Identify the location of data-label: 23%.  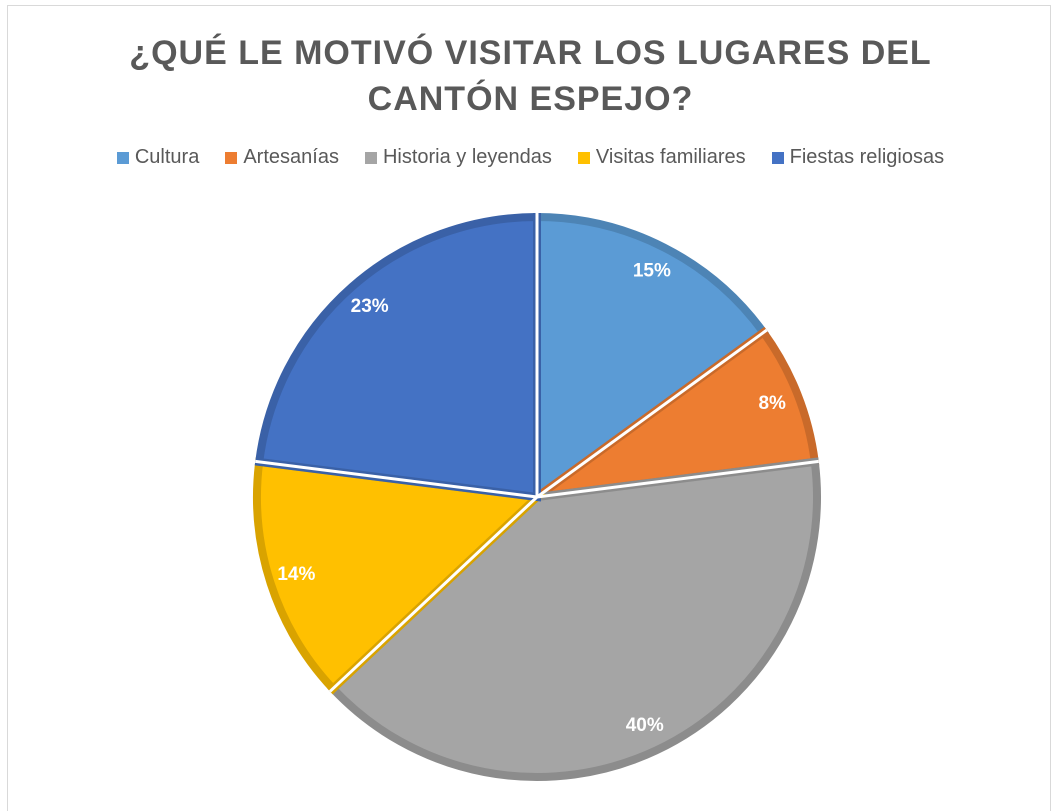
(370, 306).